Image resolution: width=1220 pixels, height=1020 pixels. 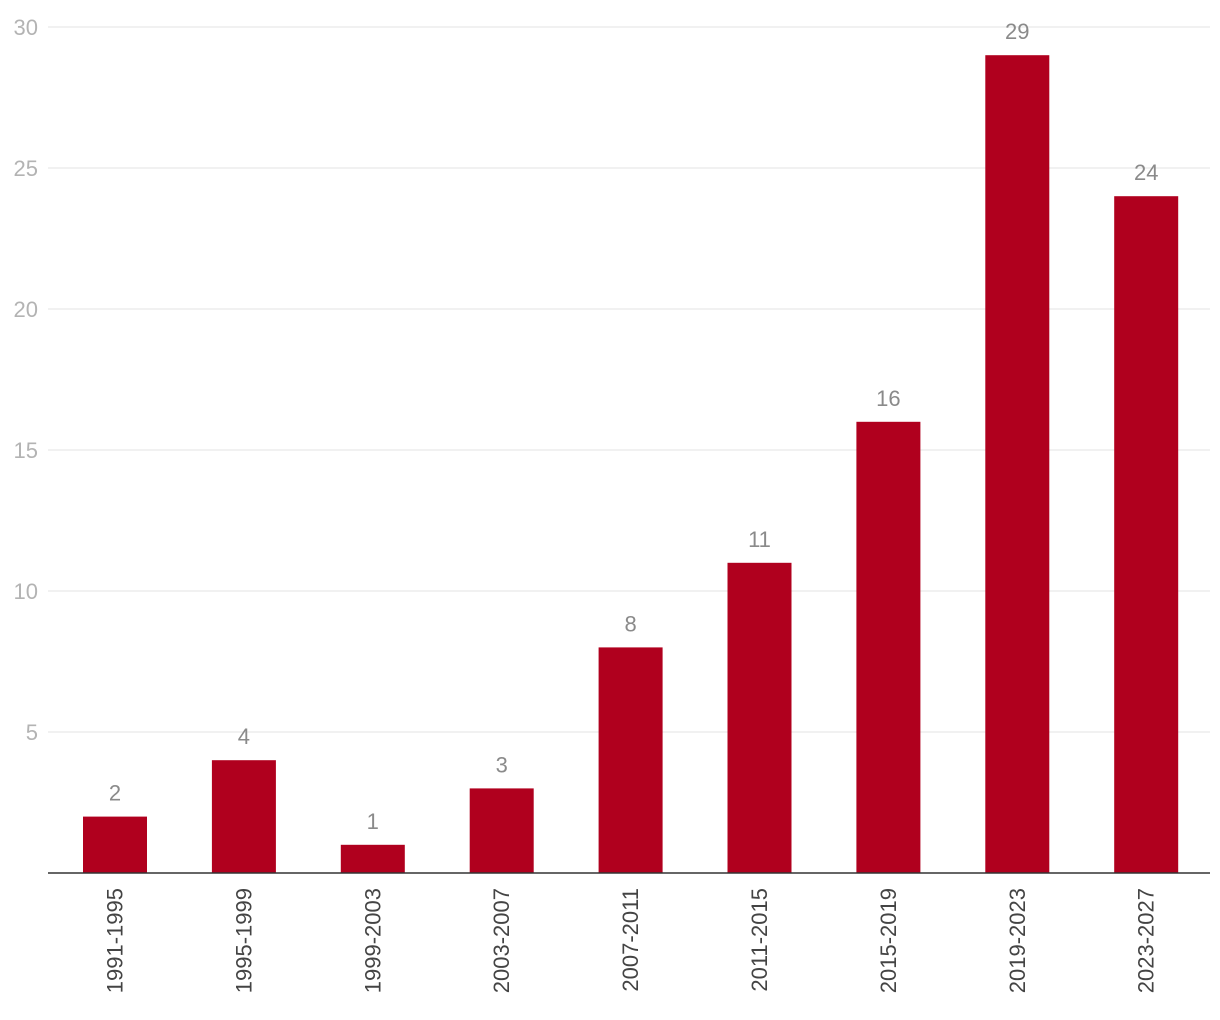 I want to click on bar-1999-2003, so click(x=372, y=858).